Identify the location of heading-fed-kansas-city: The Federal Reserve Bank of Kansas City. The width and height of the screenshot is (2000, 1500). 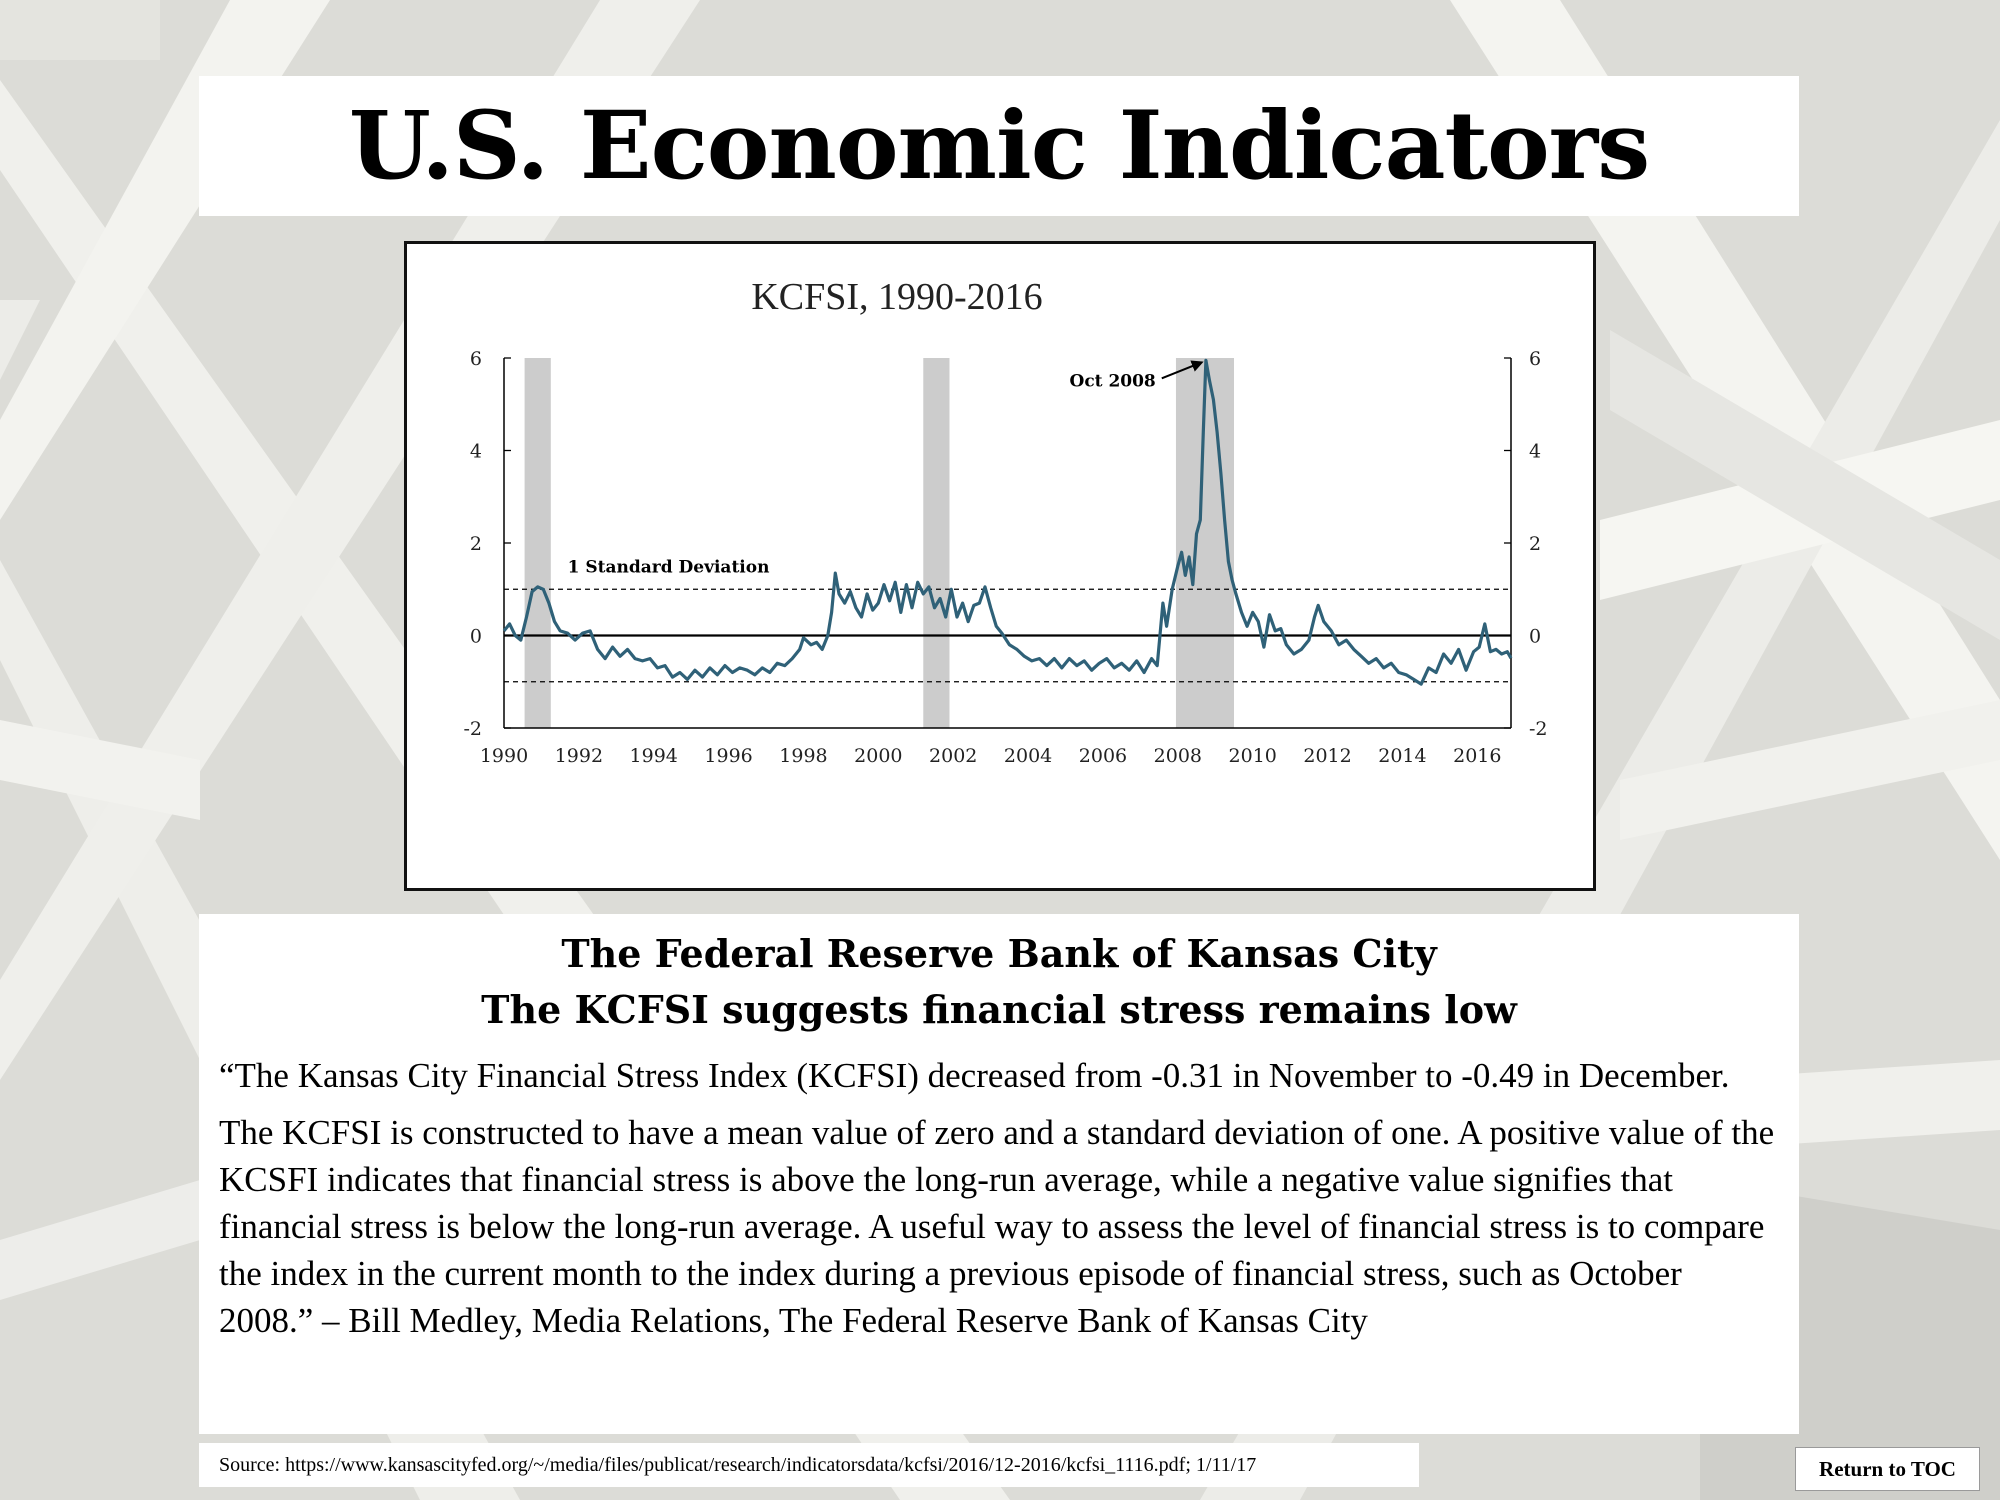
(999, 953).